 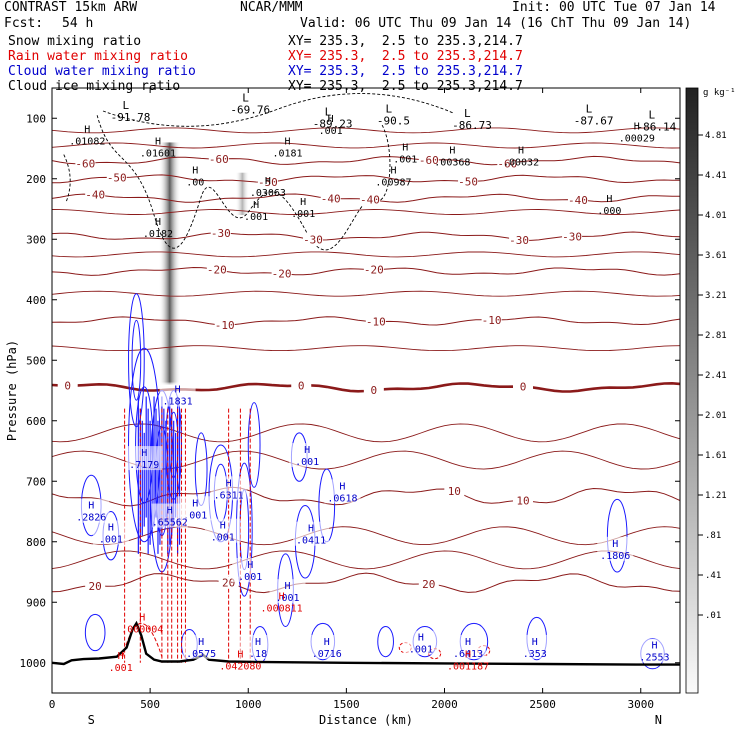 I want to click on temperature-contour-label: 20, so click(x=428, y=584).